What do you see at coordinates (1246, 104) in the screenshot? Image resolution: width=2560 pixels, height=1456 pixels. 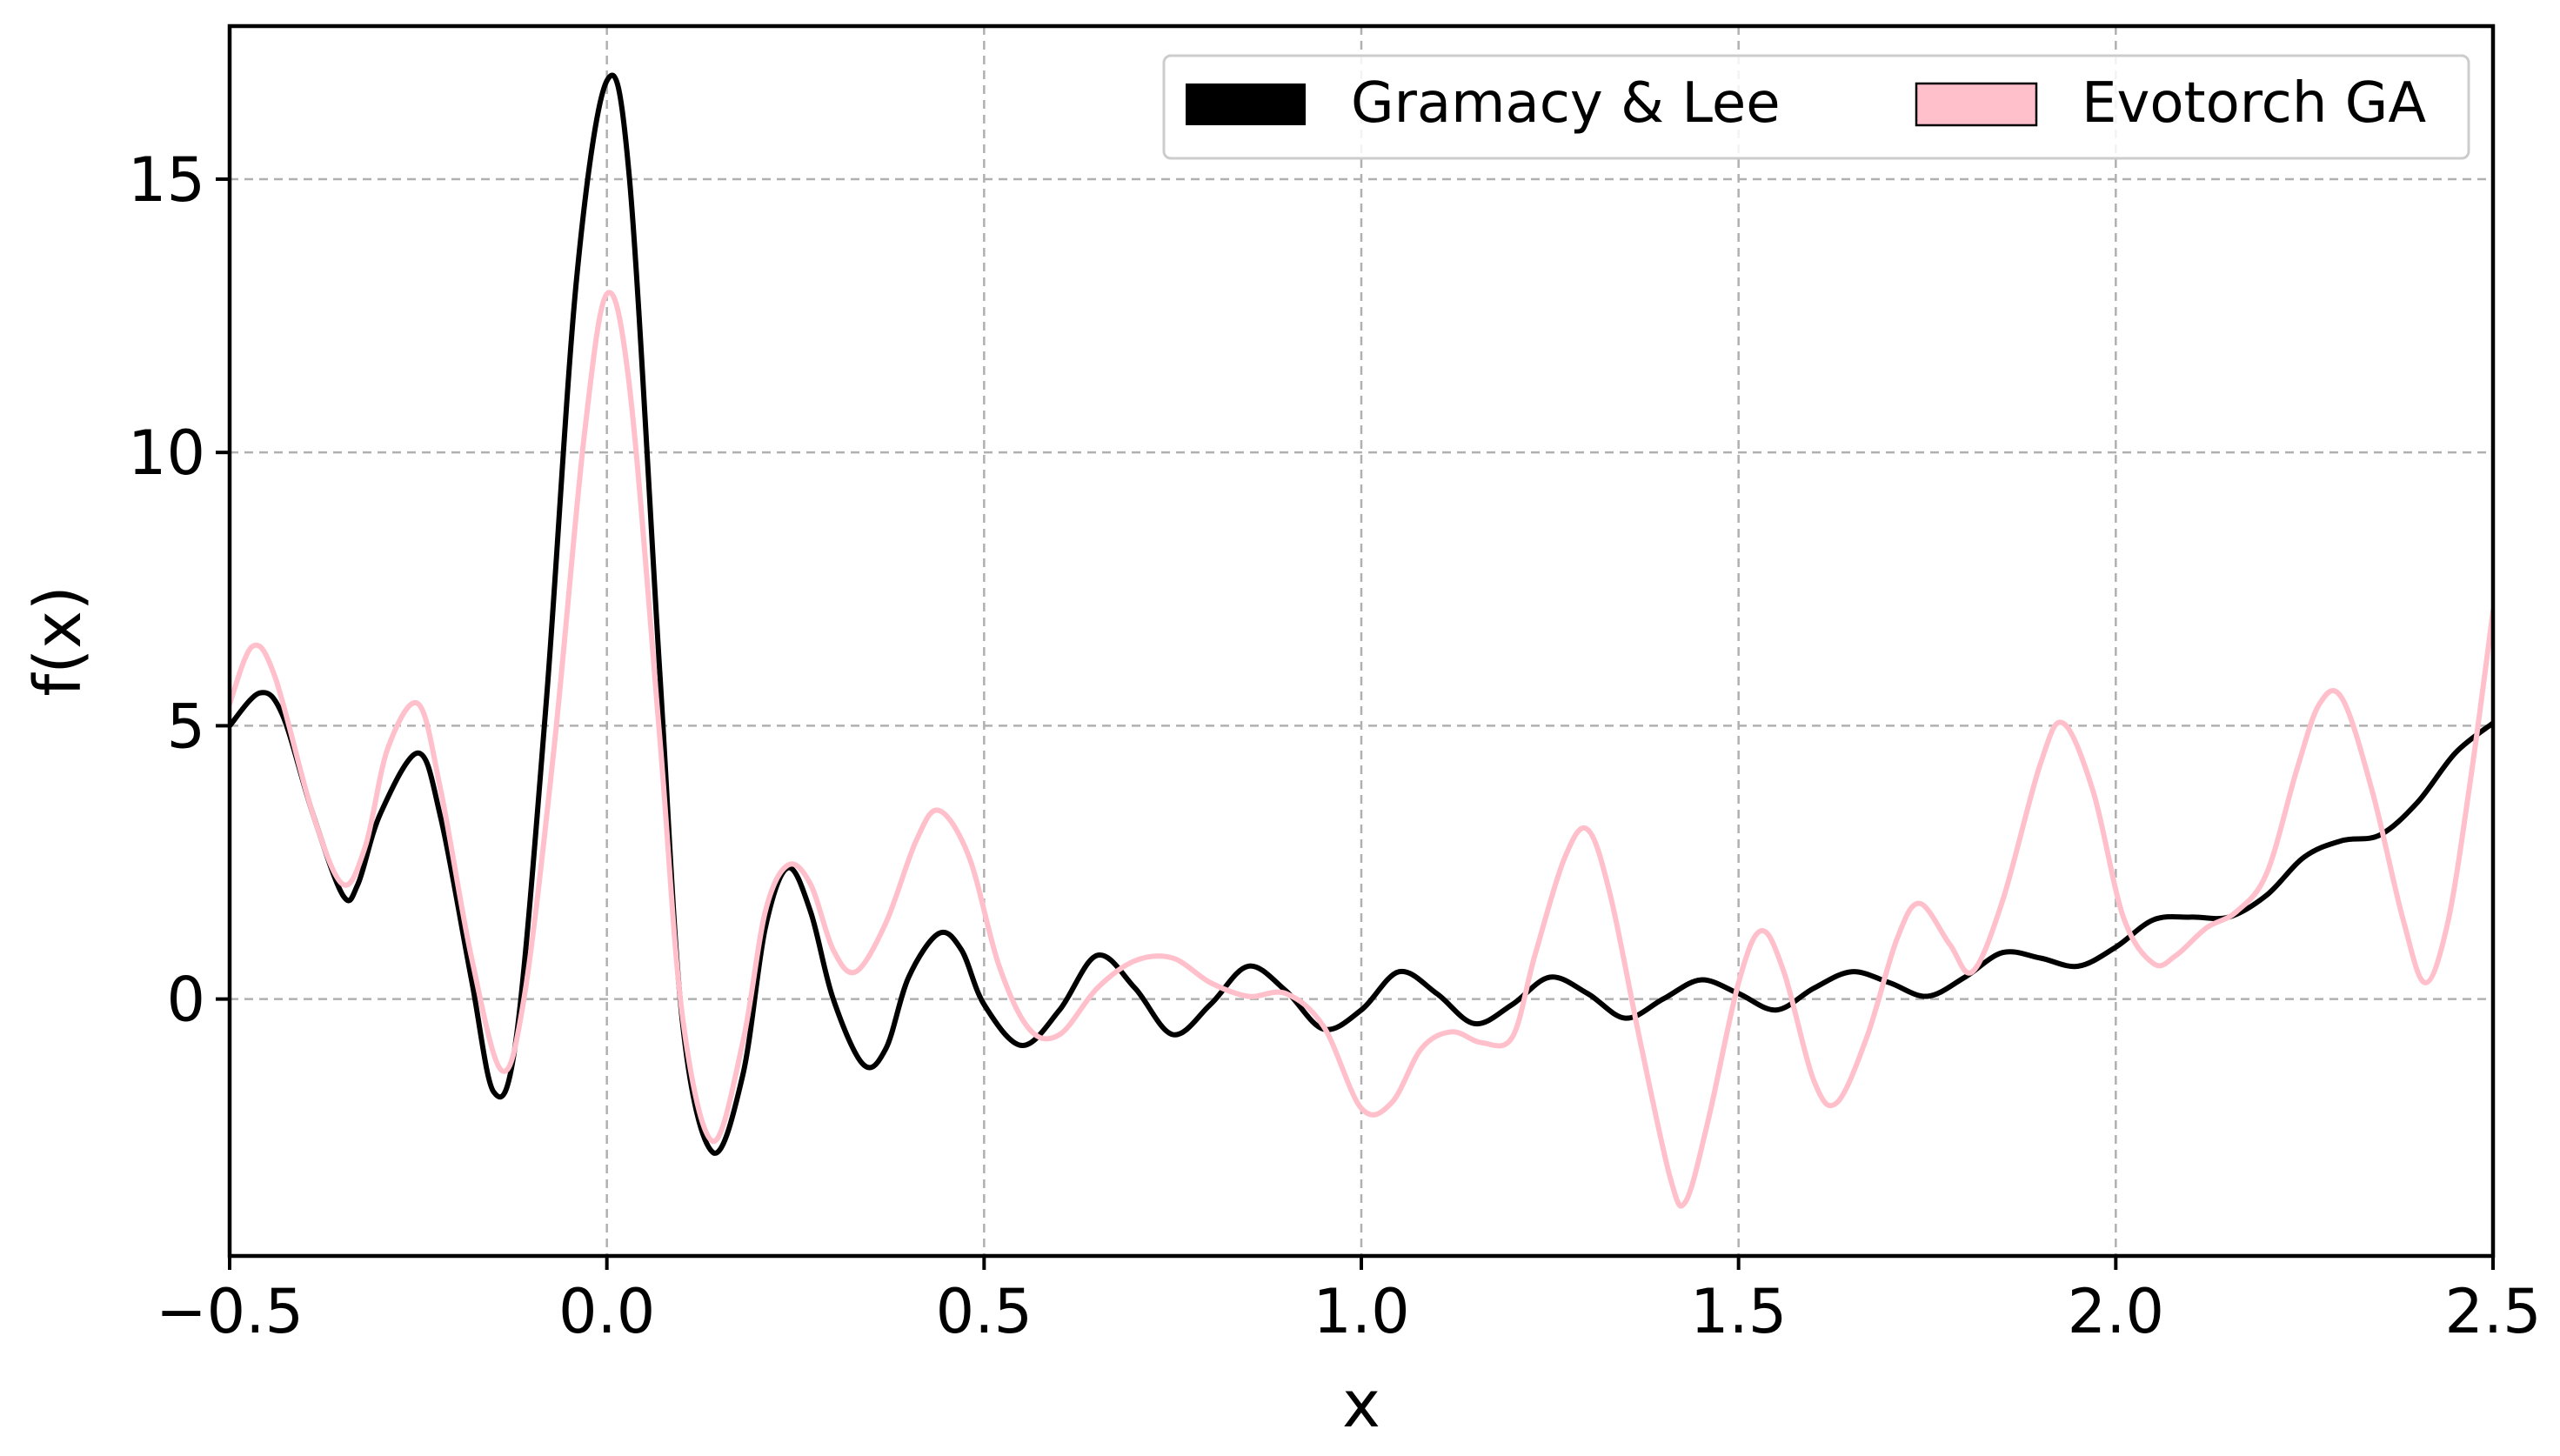 I see `legend-swatch-gramacy-lee` at bounding box center [1246, 104].